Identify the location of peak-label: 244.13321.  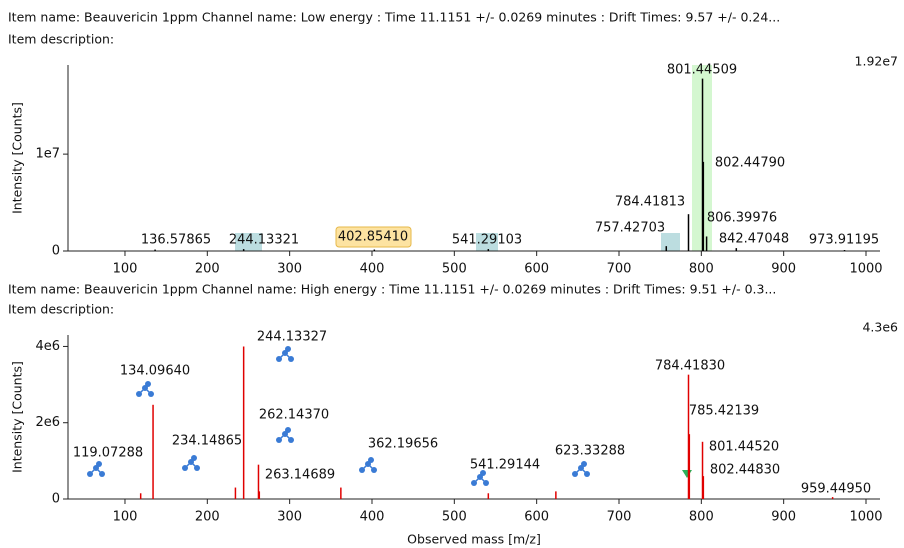
(264, 240).